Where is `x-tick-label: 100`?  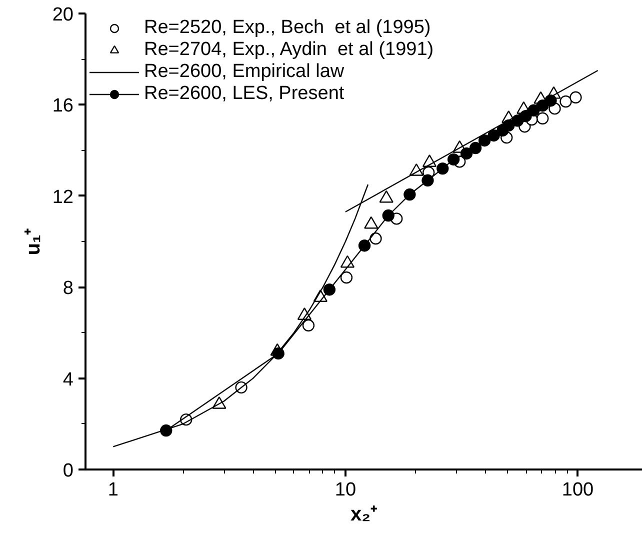
x-tick-label: 100 is located at coordinates (578, 490).